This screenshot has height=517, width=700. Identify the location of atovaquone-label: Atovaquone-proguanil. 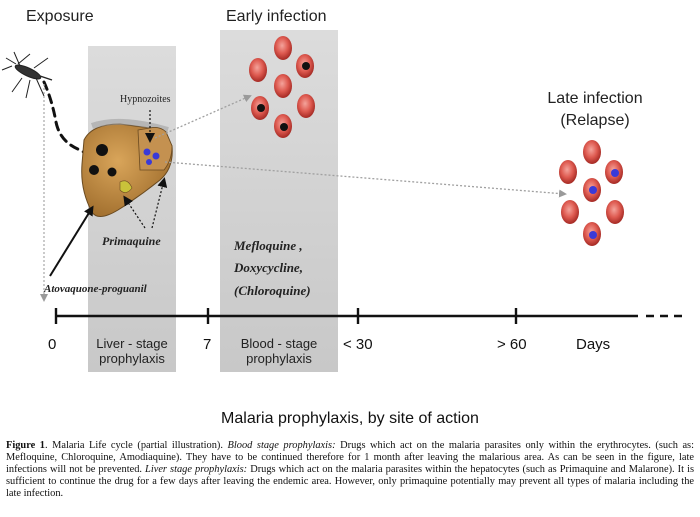
(95, 289).